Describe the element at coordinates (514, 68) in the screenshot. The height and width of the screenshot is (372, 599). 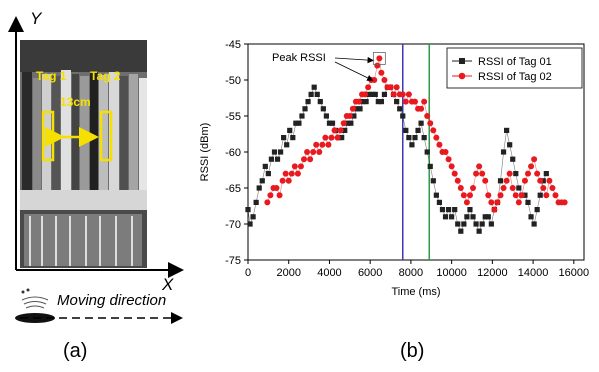
I see `legend` at that location.